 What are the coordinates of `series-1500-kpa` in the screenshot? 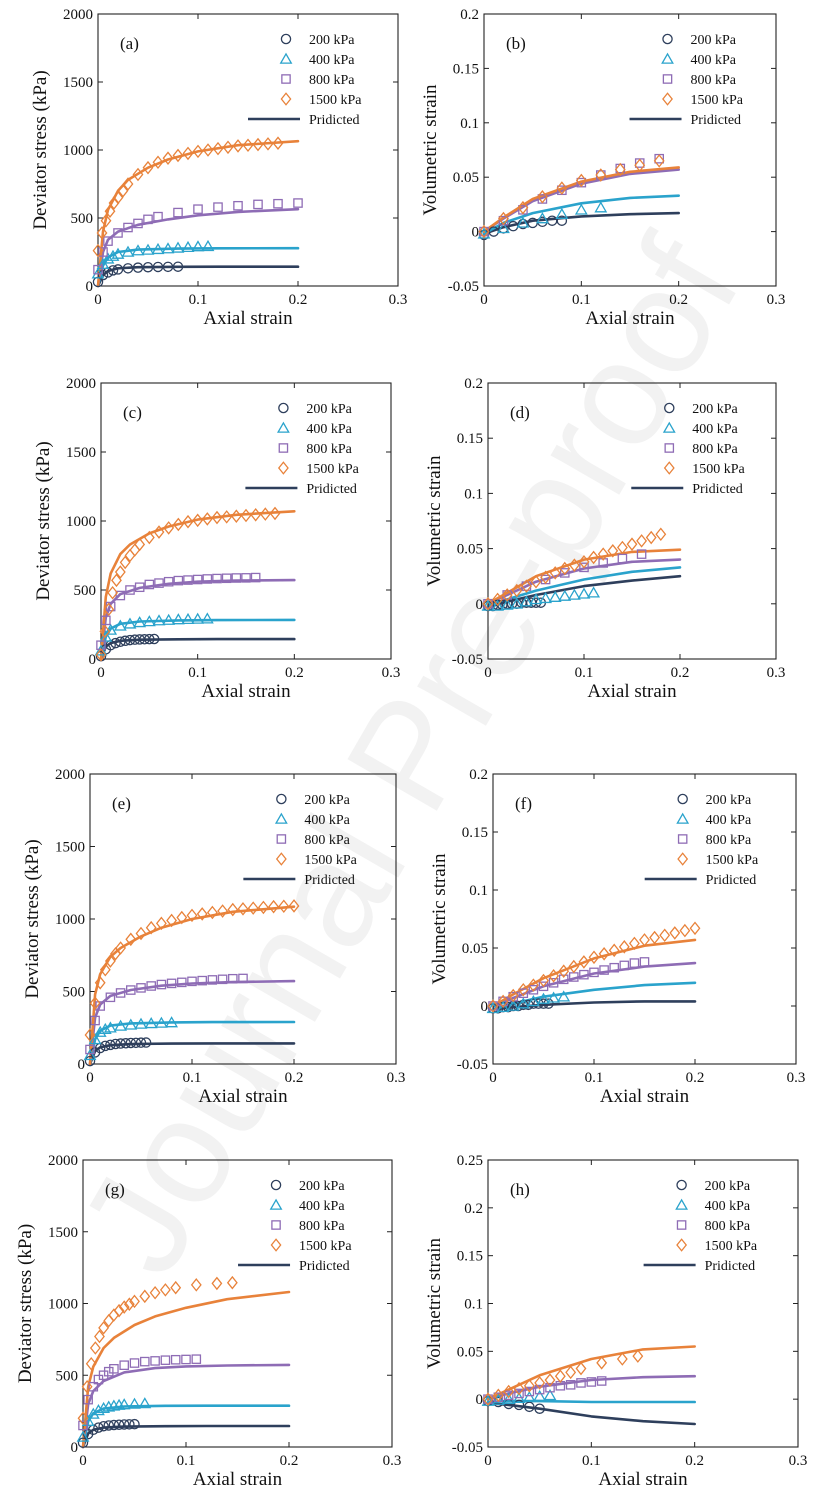 It's located at (188, 197).